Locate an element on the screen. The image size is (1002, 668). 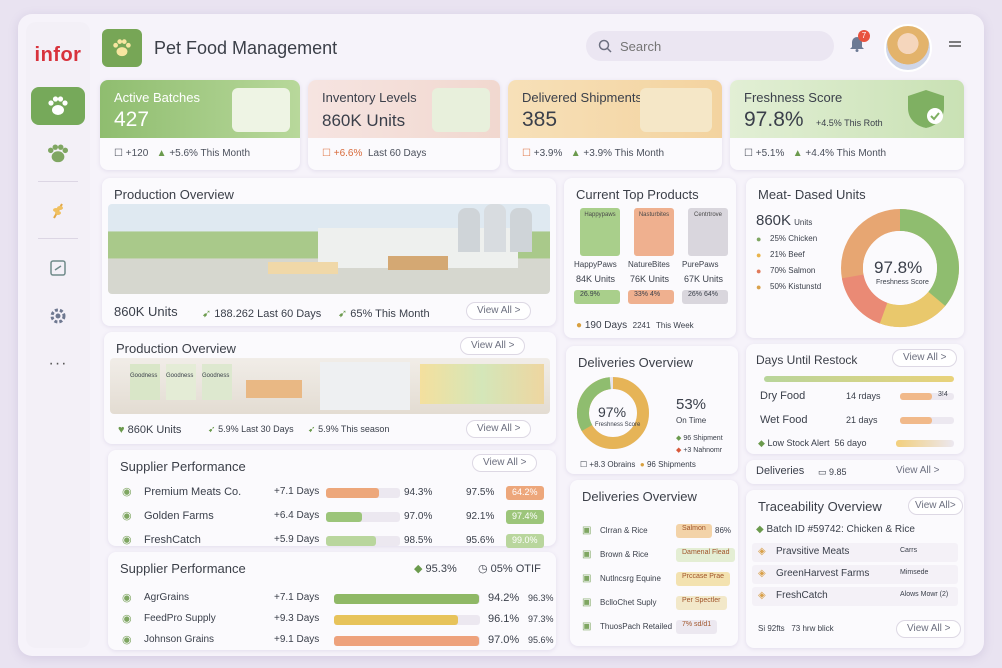
supplier-bar-fill is located at coordinates (353, 493).